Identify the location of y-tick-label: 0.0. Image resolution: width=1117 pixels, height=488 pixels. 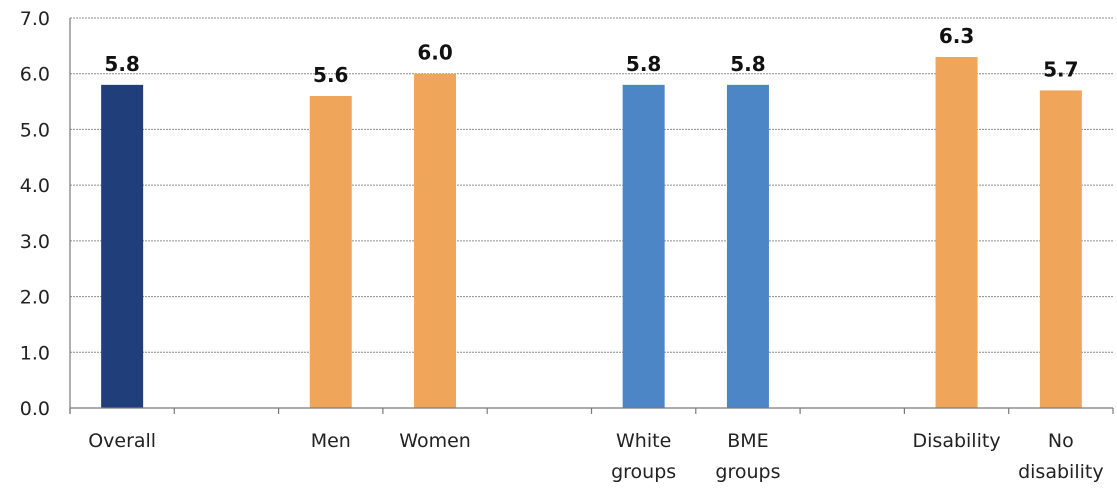
(35, 409).